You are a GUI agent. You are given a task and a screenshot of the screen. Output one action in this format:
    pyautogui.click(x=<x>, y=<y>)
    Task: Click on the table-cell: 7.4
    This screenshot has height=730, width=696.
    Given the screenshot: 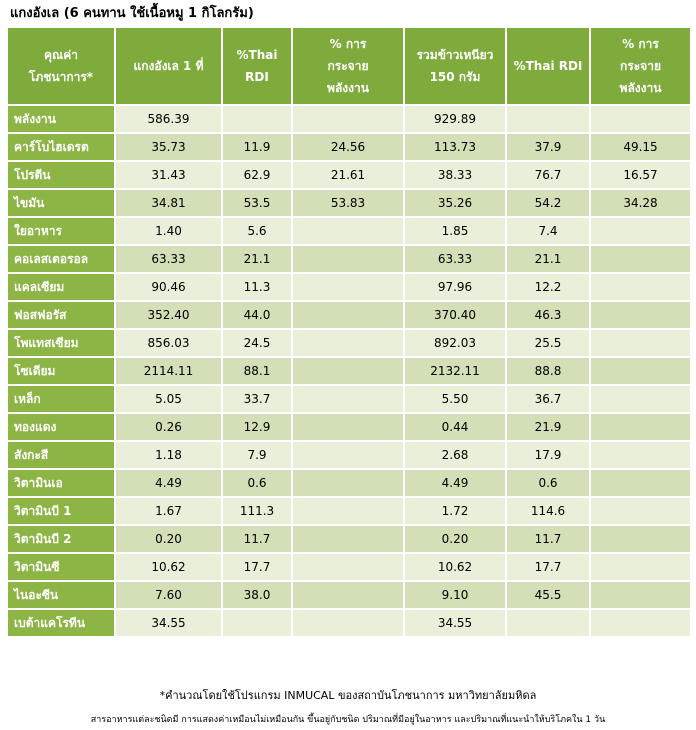 What is the action you would take?
    pyautogui.click(x=548, y=231)
    